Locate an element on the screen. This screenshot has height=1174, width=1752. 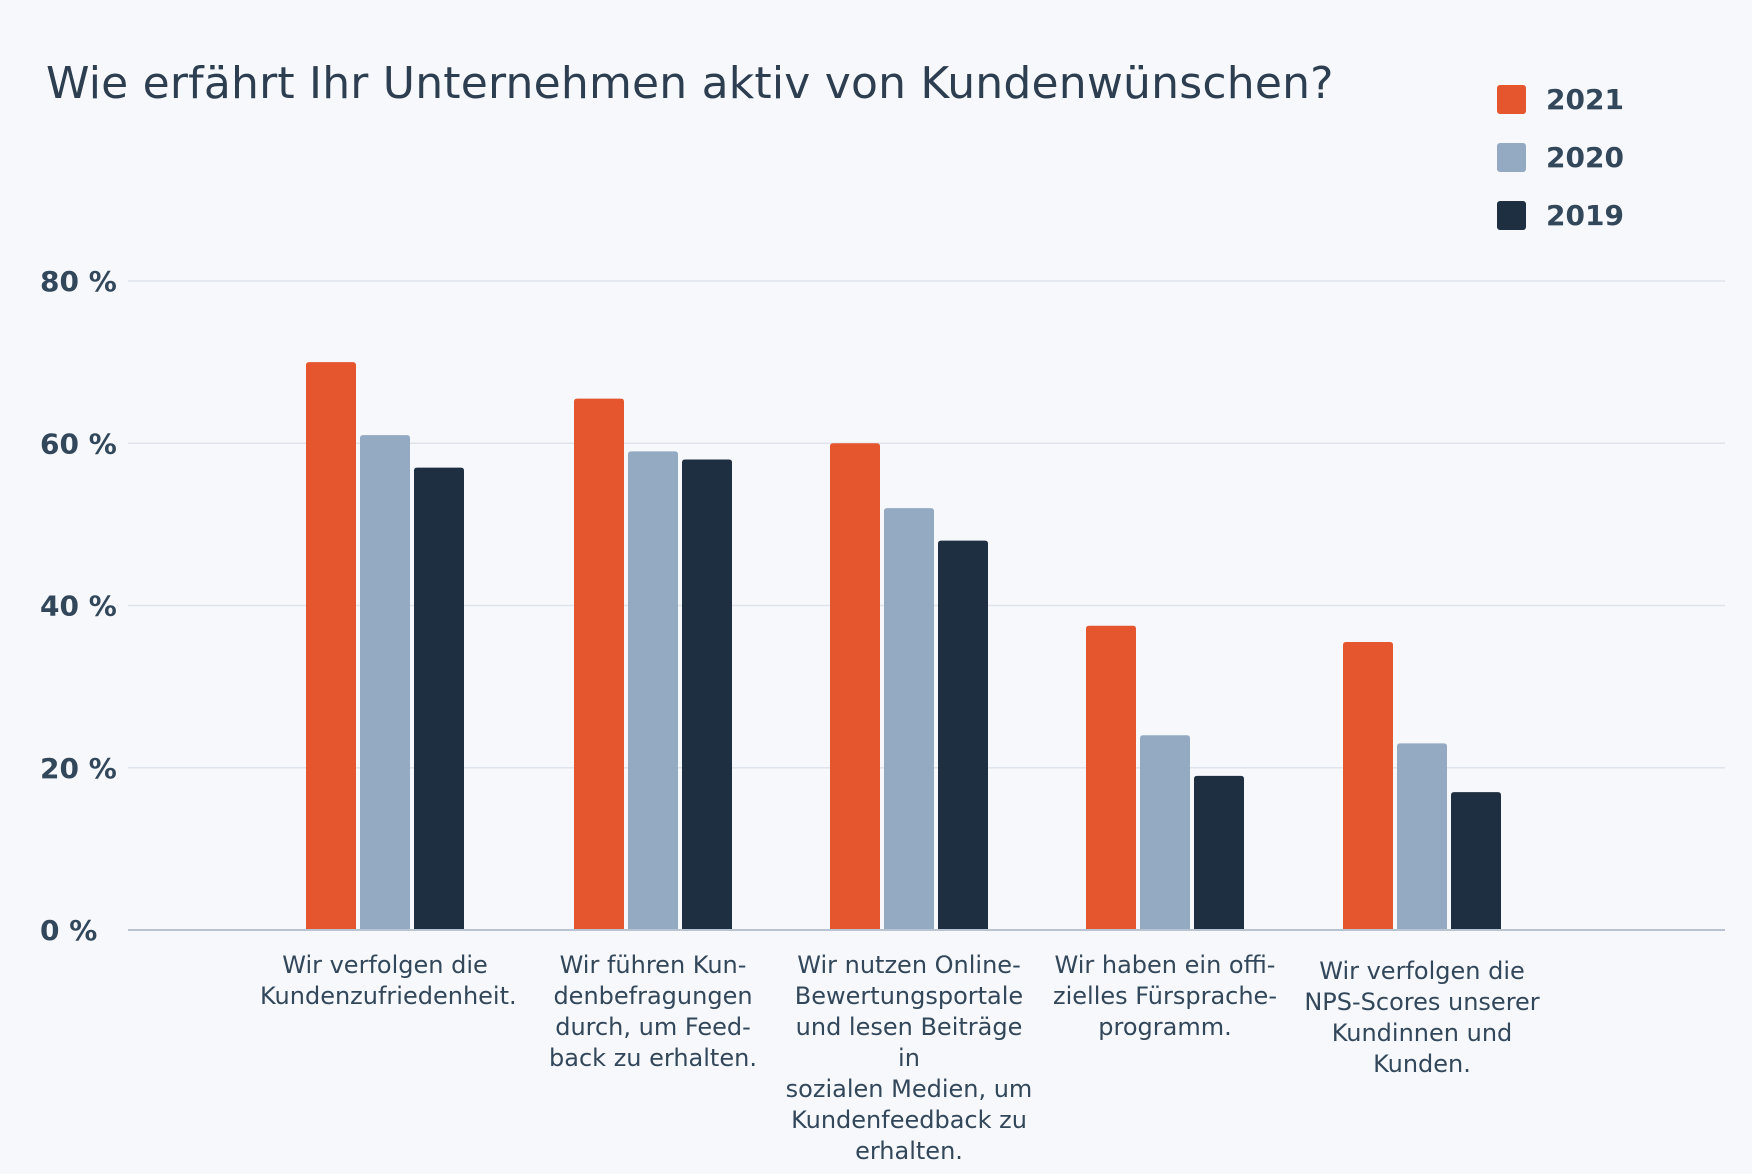
x-category-label-line: Wir nutzen Online- is located at coordinates (909, 965).